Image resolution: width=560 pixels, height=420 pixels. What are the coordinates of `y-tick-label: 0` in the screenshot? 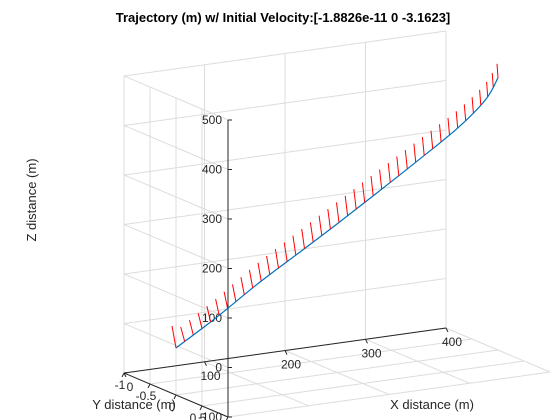 It's located at (172, 407).